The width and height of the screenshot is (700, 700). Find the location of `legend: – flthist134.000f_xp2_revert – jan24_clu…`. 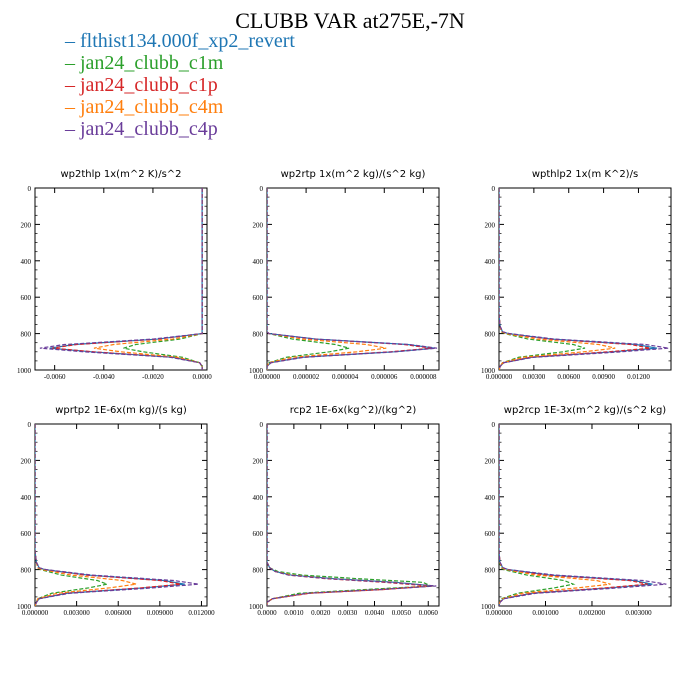

legend: – flthist134.000f_xp2_revert – jan24_clu… is located at coordinates (180, 85).